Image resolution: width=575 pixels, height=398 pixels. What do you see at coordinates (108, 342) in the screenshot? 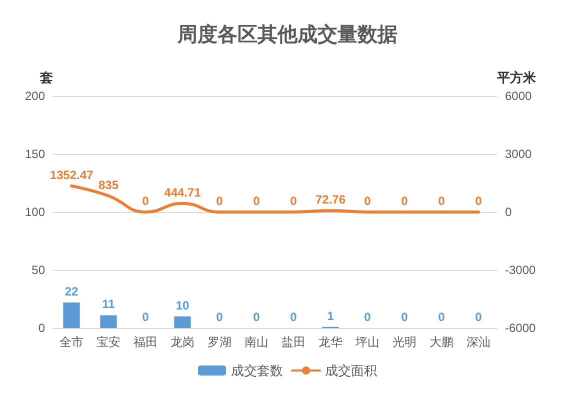
I see `x-tick-label: 宝安` at bounding box center [108, 342].